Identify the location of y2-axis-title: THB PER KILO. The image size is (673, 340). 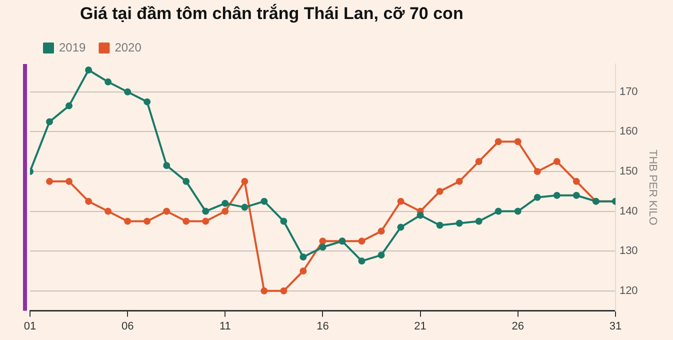
(652, 188).